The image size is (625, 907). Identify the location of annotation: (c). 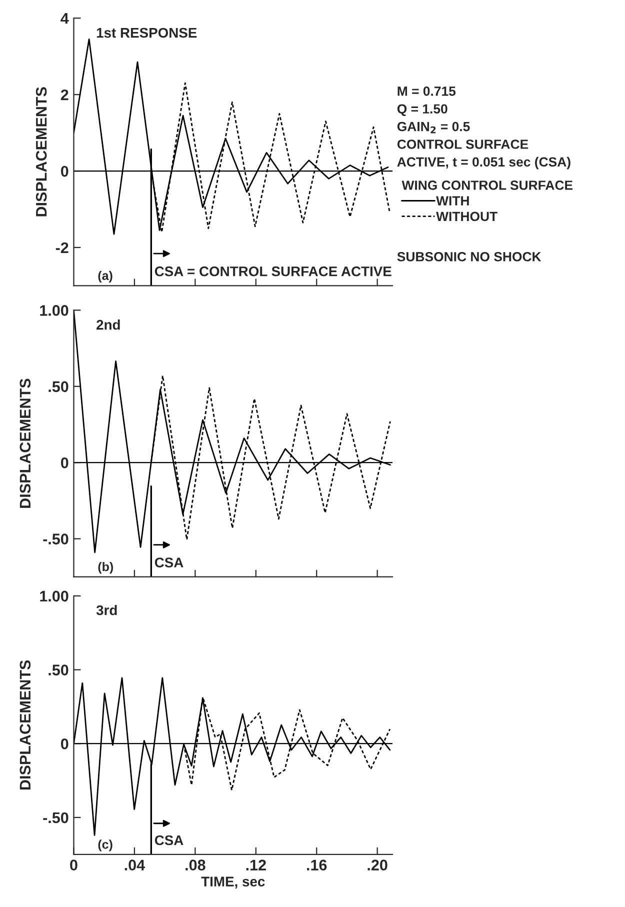
(105, 846).